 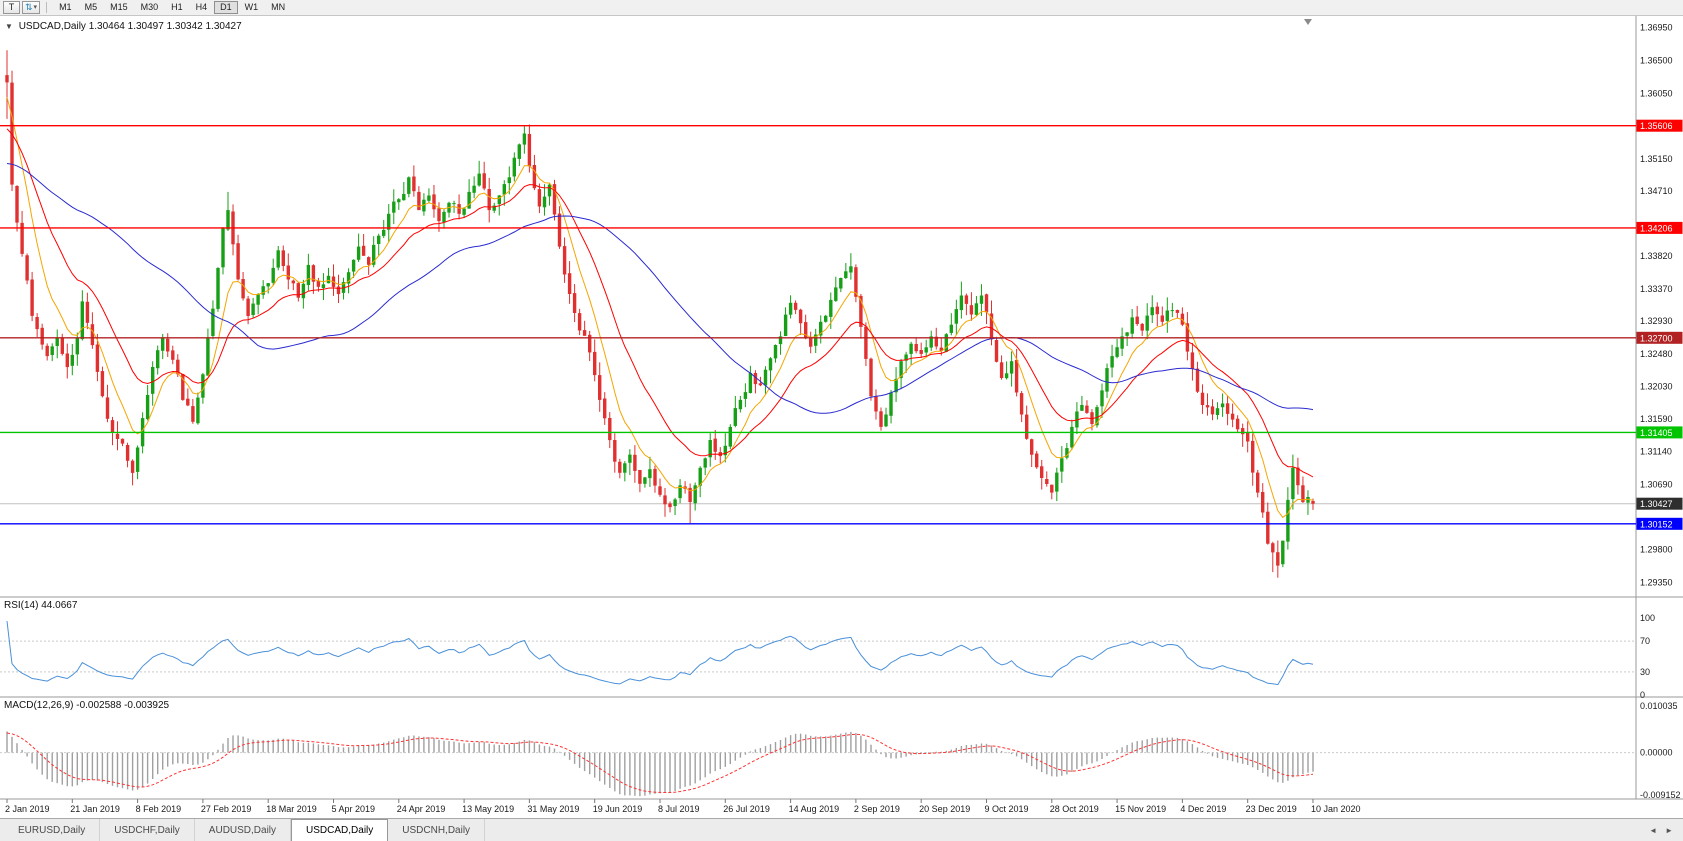 What do you see at coordinates (1656, 191) in the screenshot?
I see `svg-text: 1.34710` at bounding box center [1656, 191].